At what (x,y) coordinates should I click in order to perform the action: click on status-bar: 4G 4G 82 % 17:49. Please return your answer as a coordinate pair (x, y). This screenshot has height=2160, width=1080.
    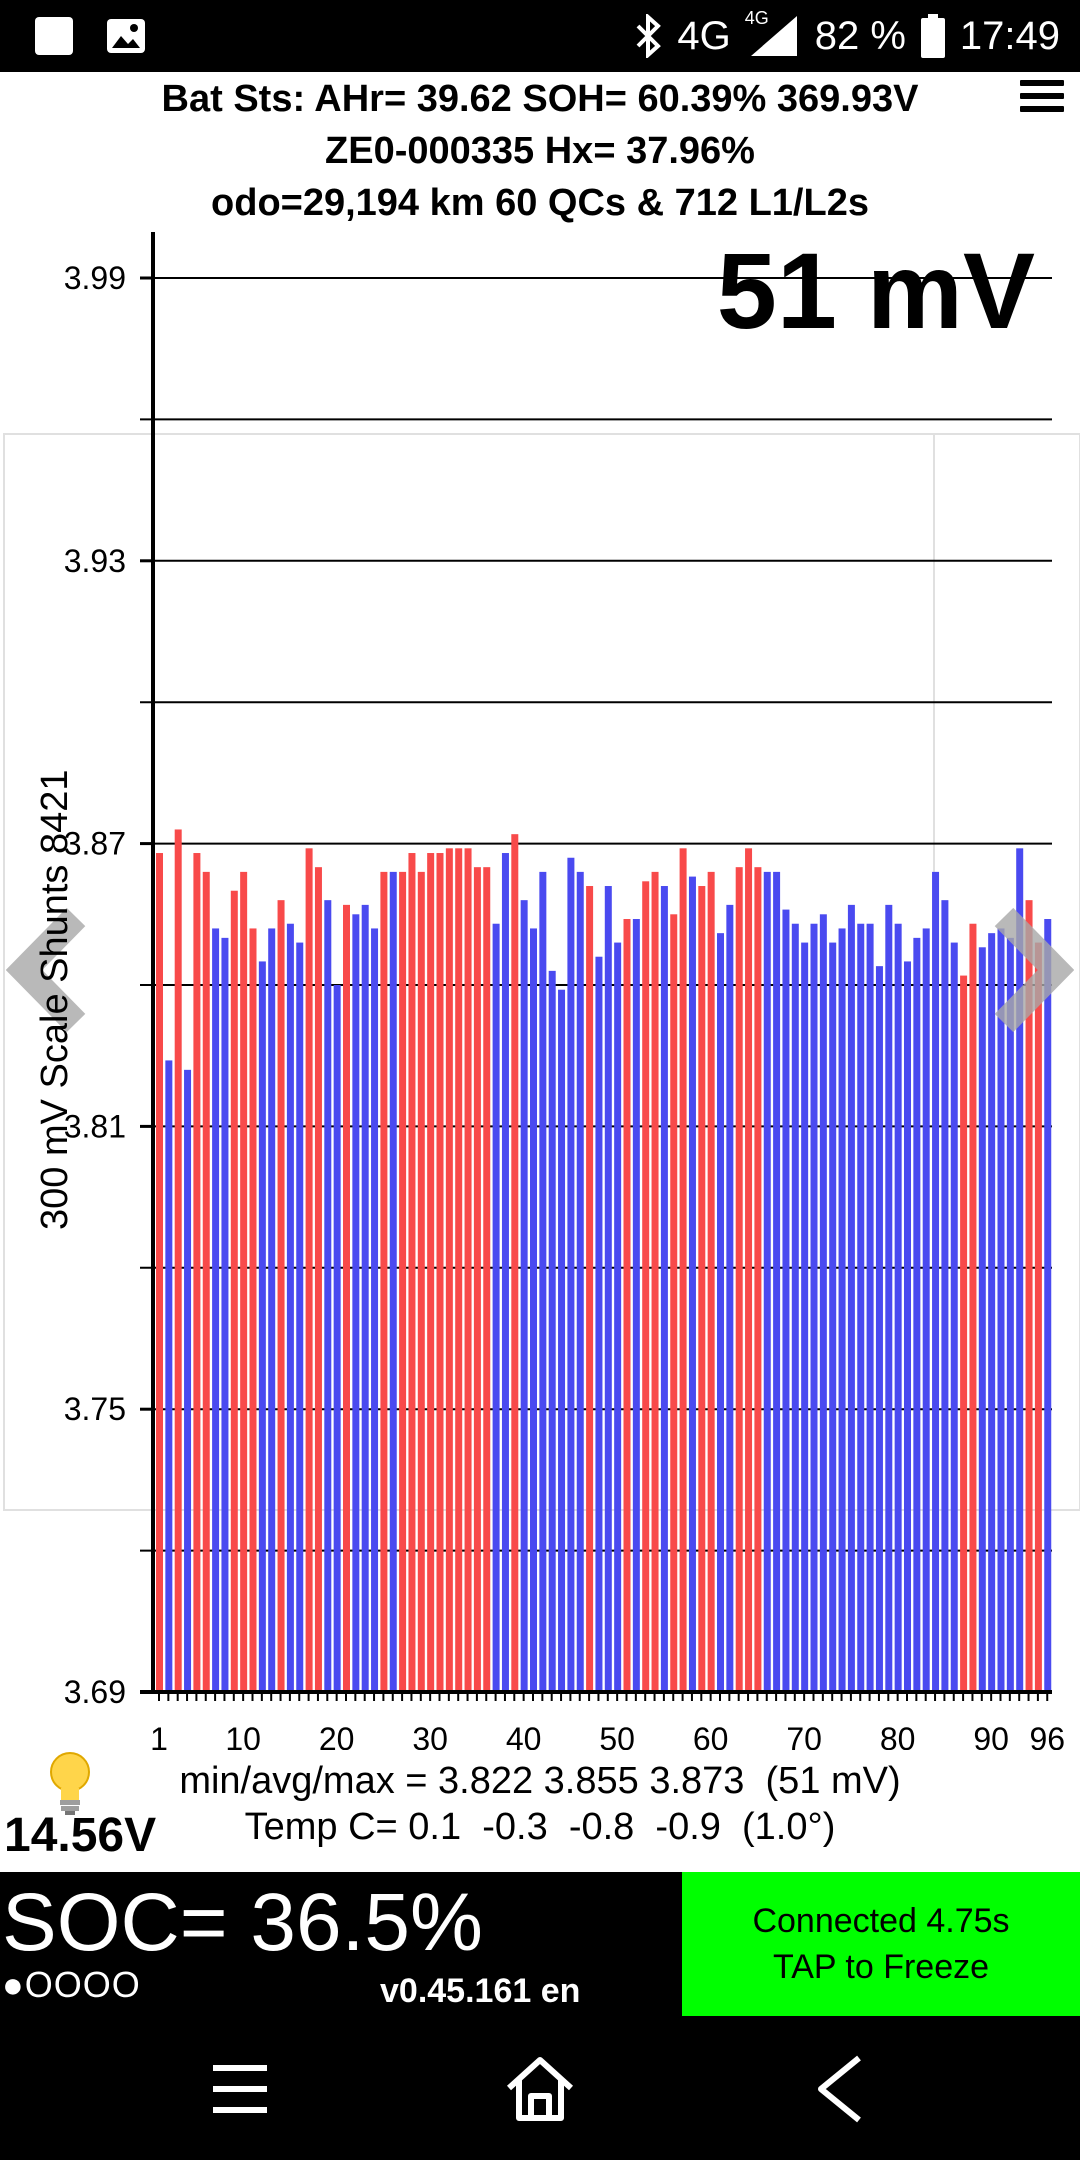
    Looking at the image, I should click on (540, 36).